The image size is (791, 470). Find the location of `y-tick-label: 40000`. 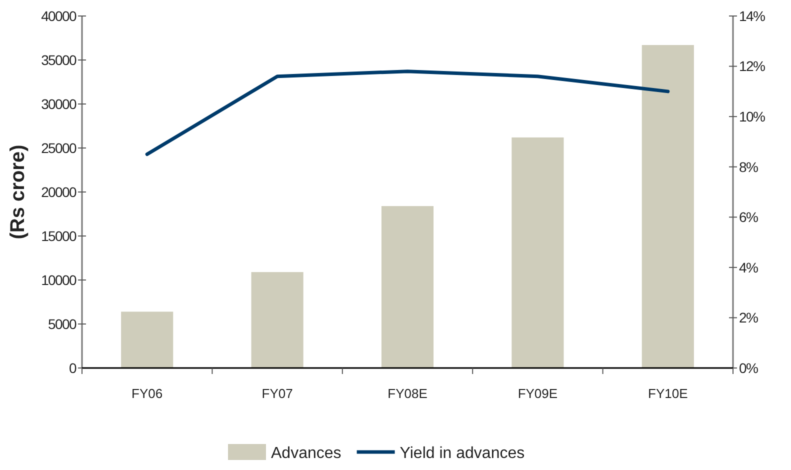

y-tick-label: 40000 is located at coordinates (59, 16).